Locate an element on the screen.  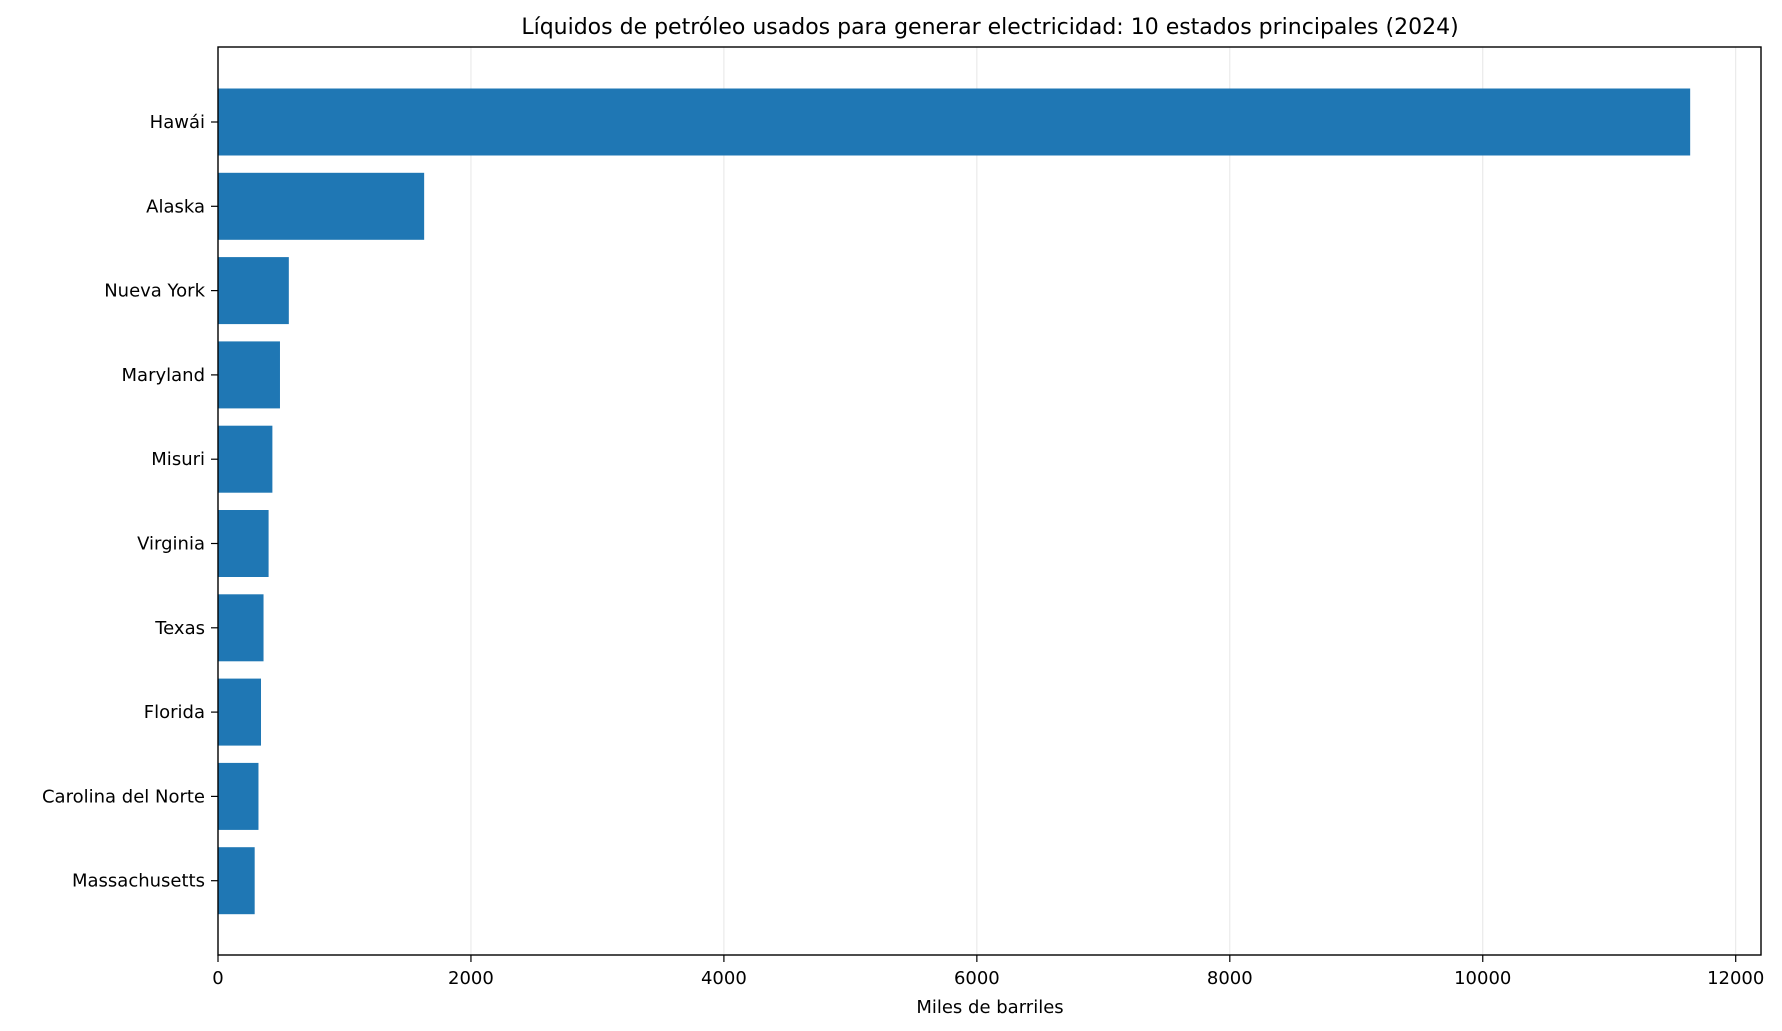
x-tick-label: 2000 is located at coordinates (471, 978).